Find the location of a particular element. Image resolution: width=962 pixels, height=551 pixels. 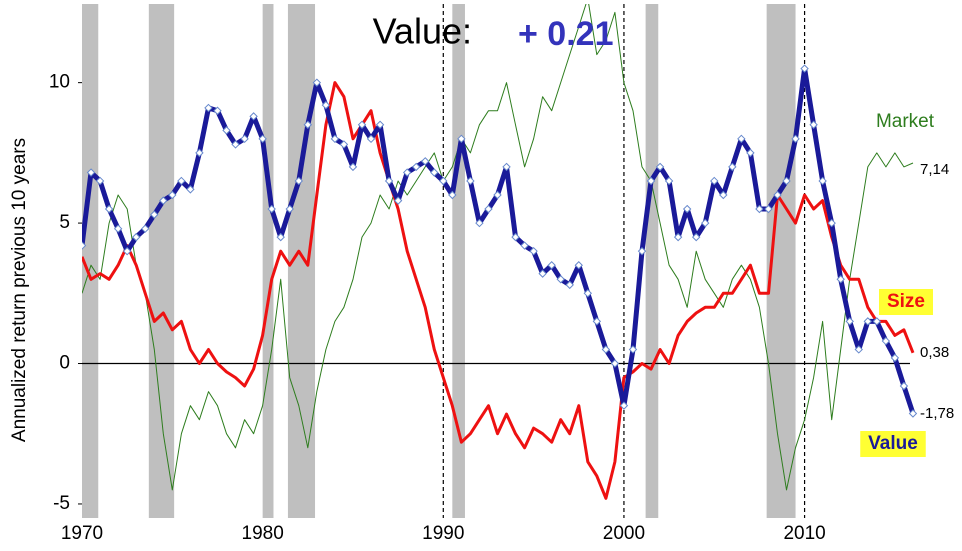

y-tick-label: 10 is located at coordinates (59, 82).